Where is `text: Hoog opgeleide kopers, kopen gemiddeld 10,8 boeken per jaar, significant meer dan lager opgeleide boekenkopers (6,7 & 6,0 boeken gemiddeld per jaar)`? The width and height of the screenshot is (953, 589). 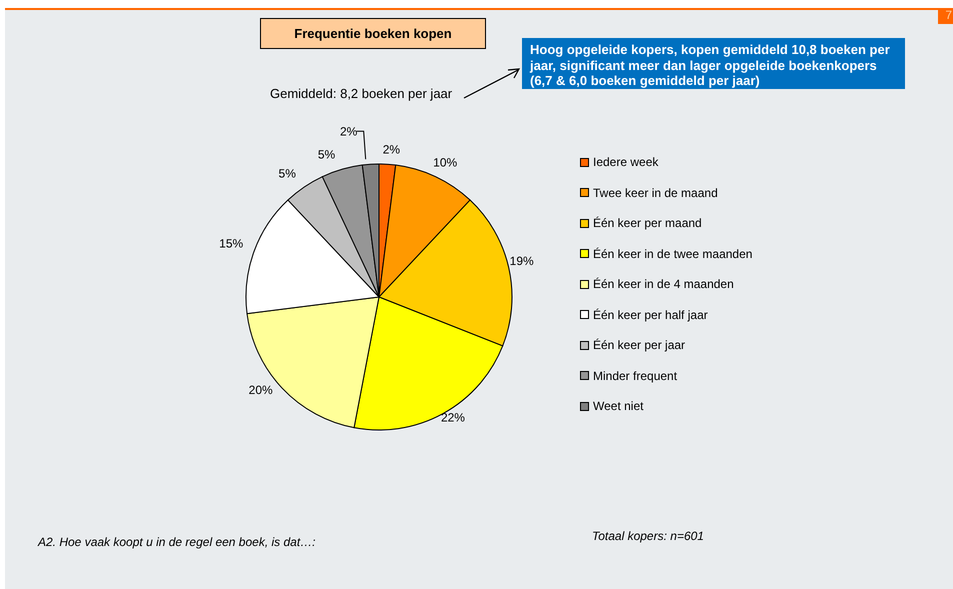 text: Hoog opgeleide kopers, kopen gemiddeld 10,8 boeken per jaar, significant meer dan lager opgeleide boekenkopers (6,7 & 6,0 boeken gemiddeld per jaar) is located at coordinates (713, 63).